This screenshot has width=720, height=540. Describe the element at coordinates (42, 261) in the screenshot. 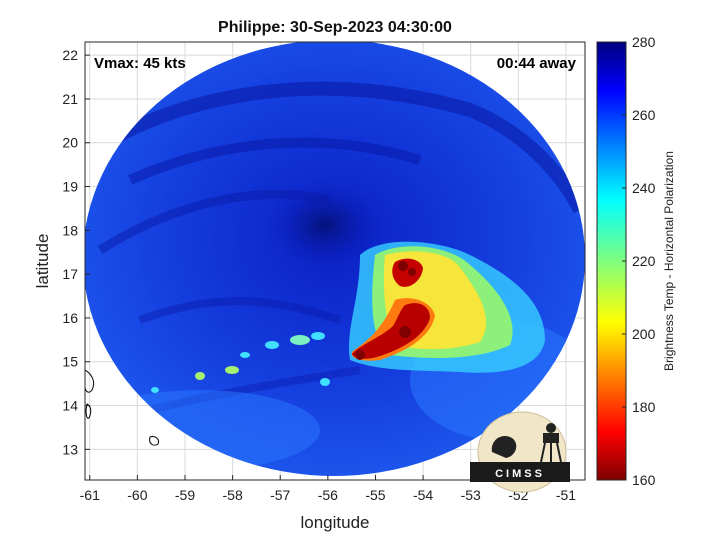

I see `y-axis-label: latitude` at that location.